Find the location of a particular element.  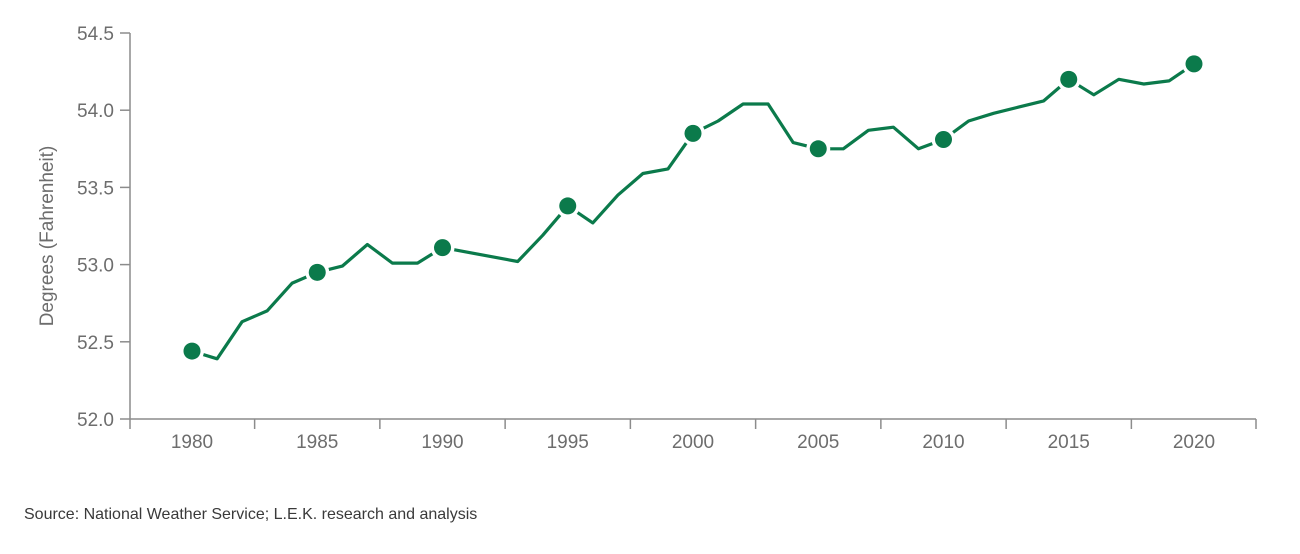

y-axis: 52.0 52.5 53.0 53.5 54.0 54.5 is located at coordinates (104, 227).